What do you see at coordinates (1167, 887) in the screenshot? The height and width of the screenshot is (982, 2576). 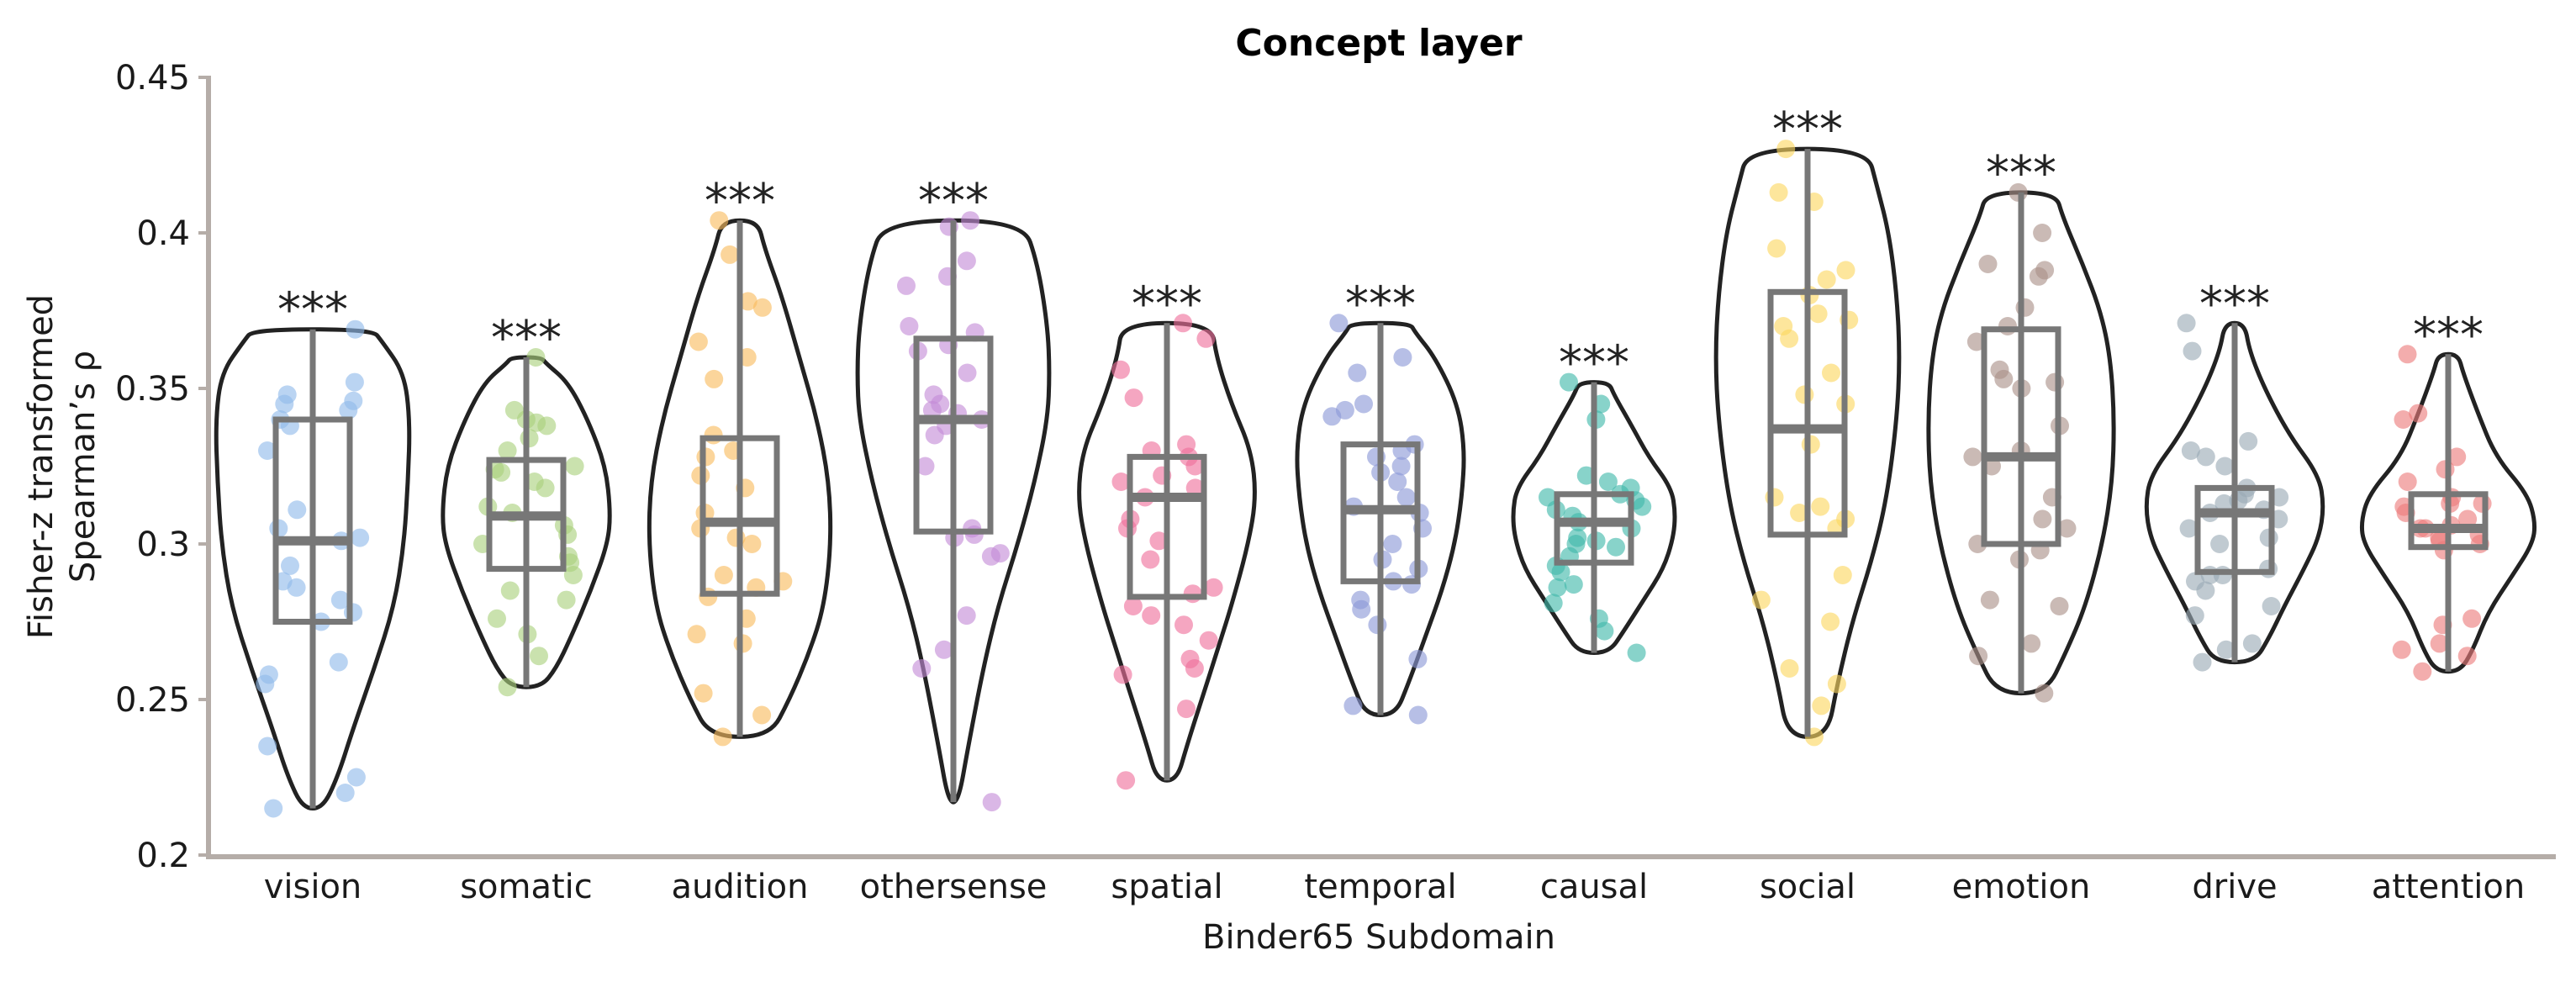 I see `x-tick-label: spatial` at bounding box center [1167, 887].